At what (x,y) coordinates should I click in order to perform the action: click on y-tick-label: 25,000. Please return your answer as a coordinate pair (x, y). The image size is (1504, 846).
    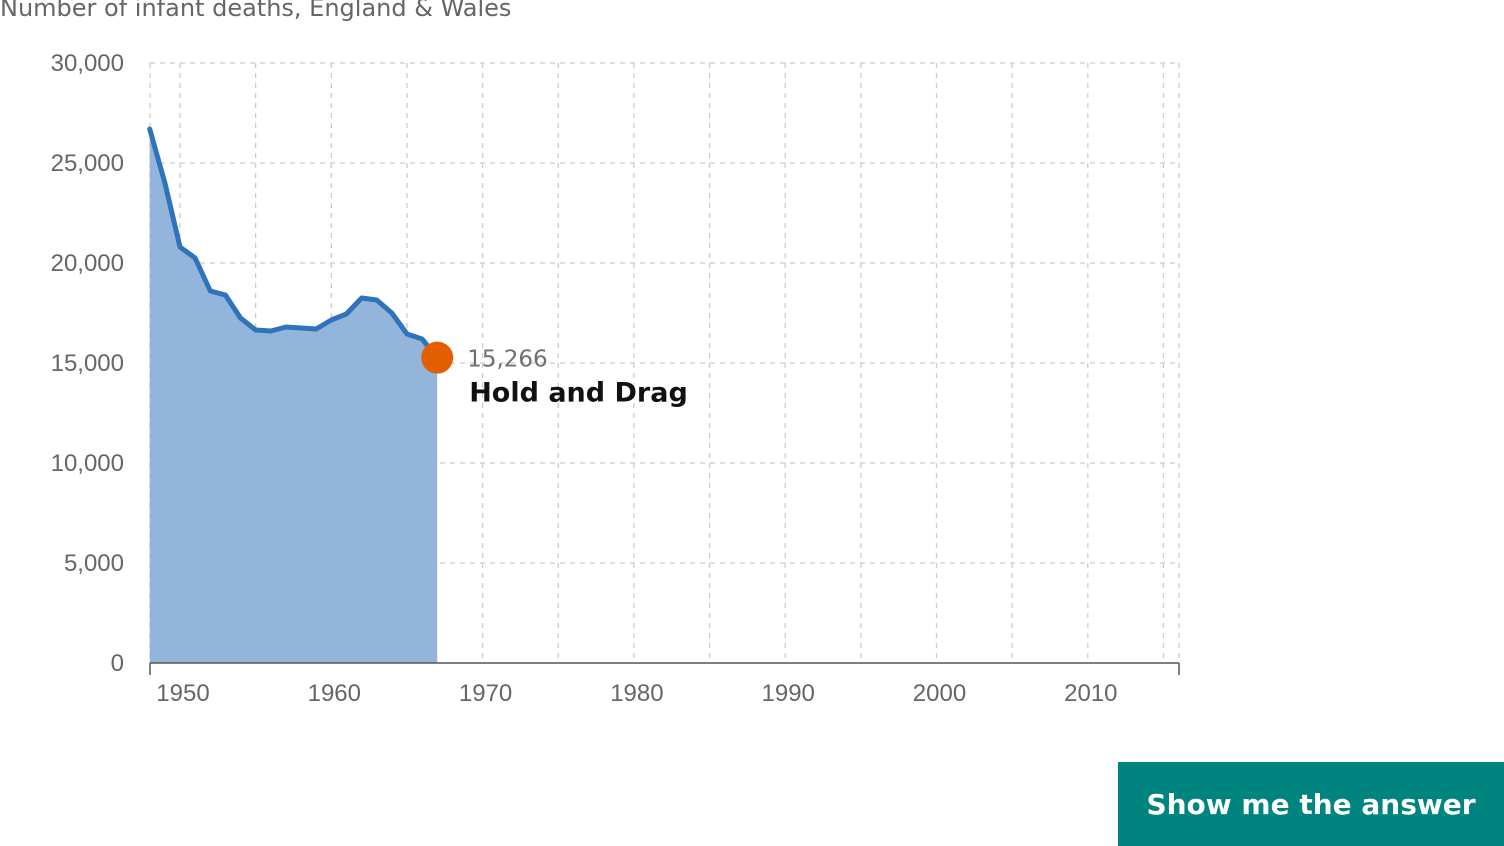
    Looking at the image, I should click on (87, 163).